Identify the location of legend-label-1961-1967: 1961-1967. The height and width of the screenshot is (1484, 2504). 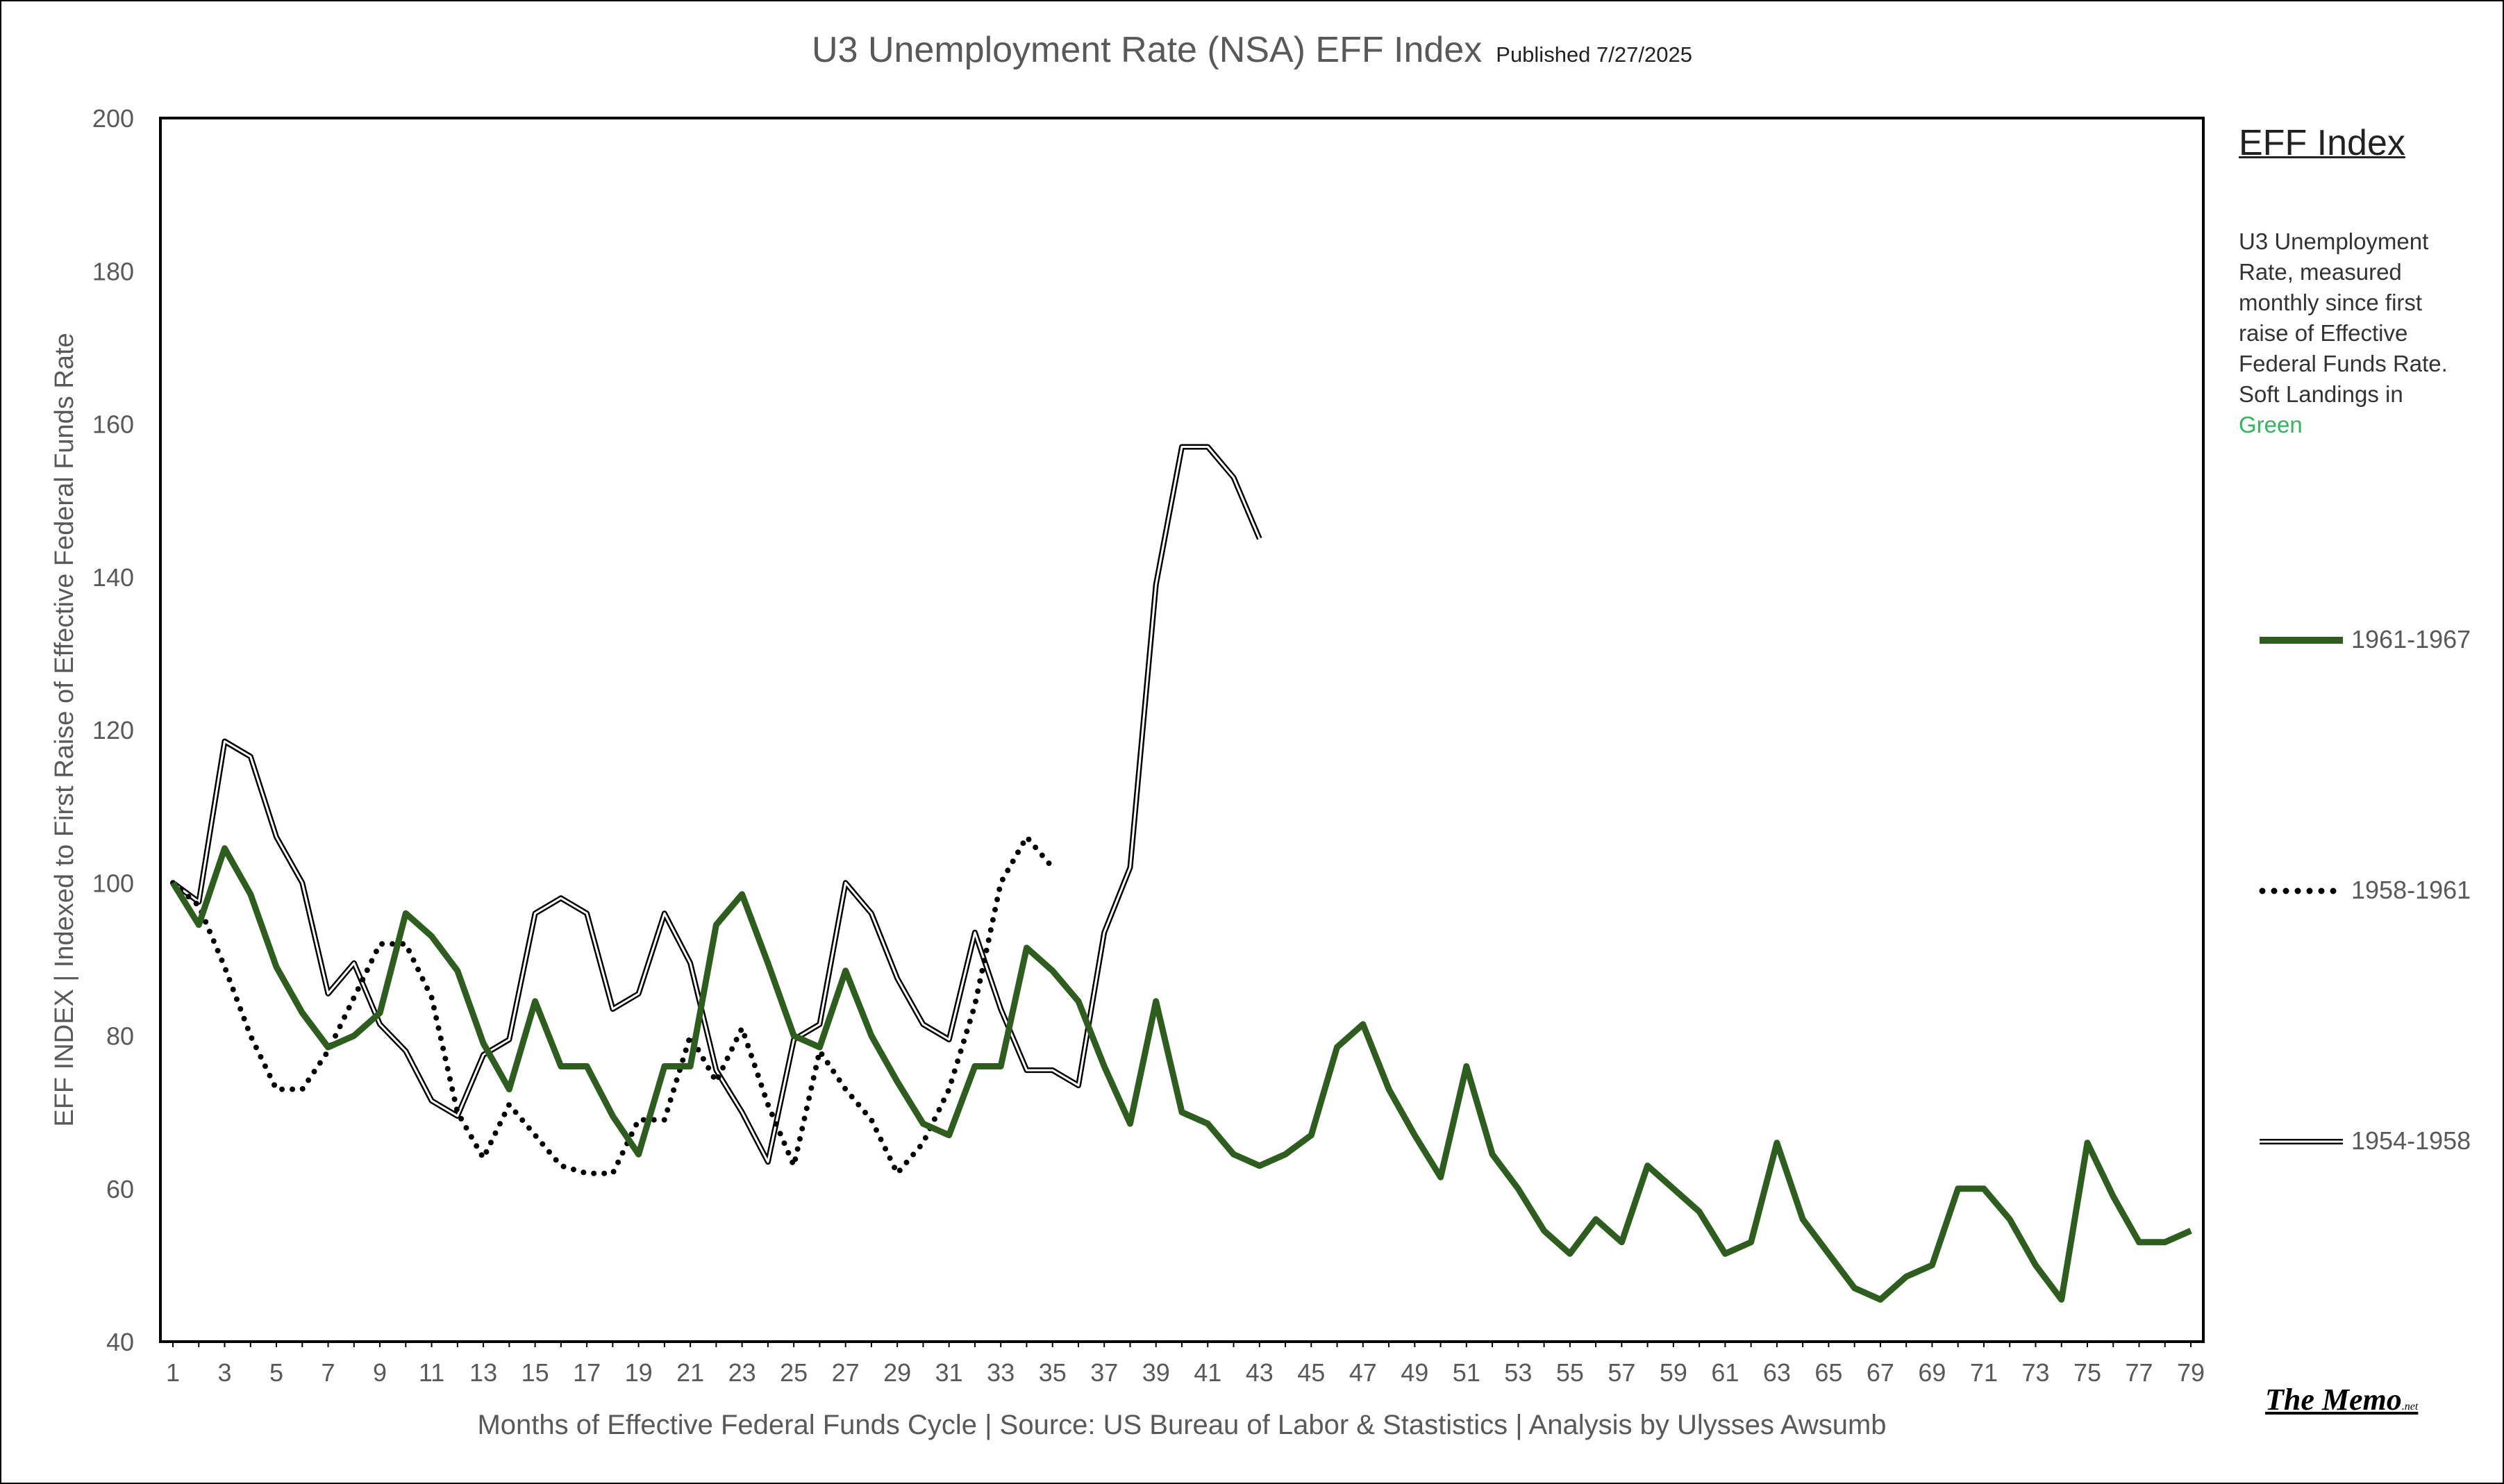
(2411, 639).